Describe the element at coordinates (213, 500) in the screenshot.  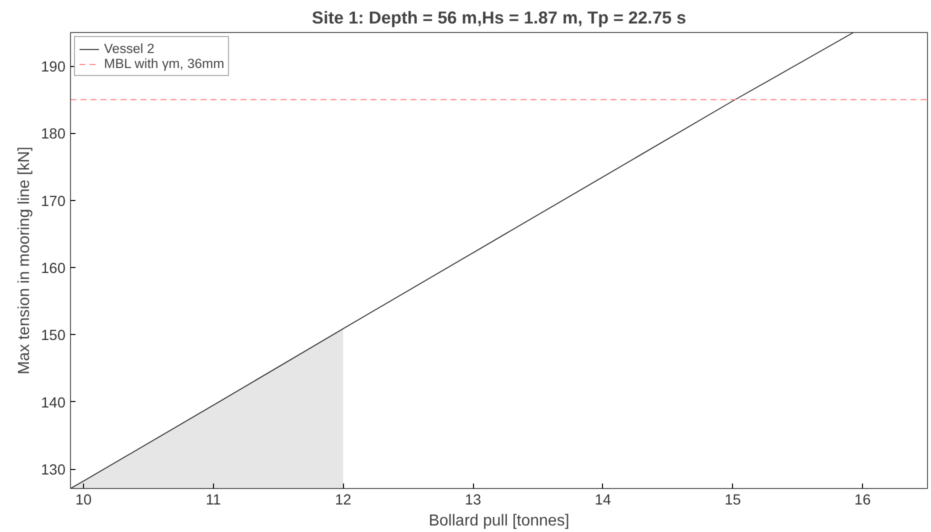
I see `x-tick-label: 11` at that location.